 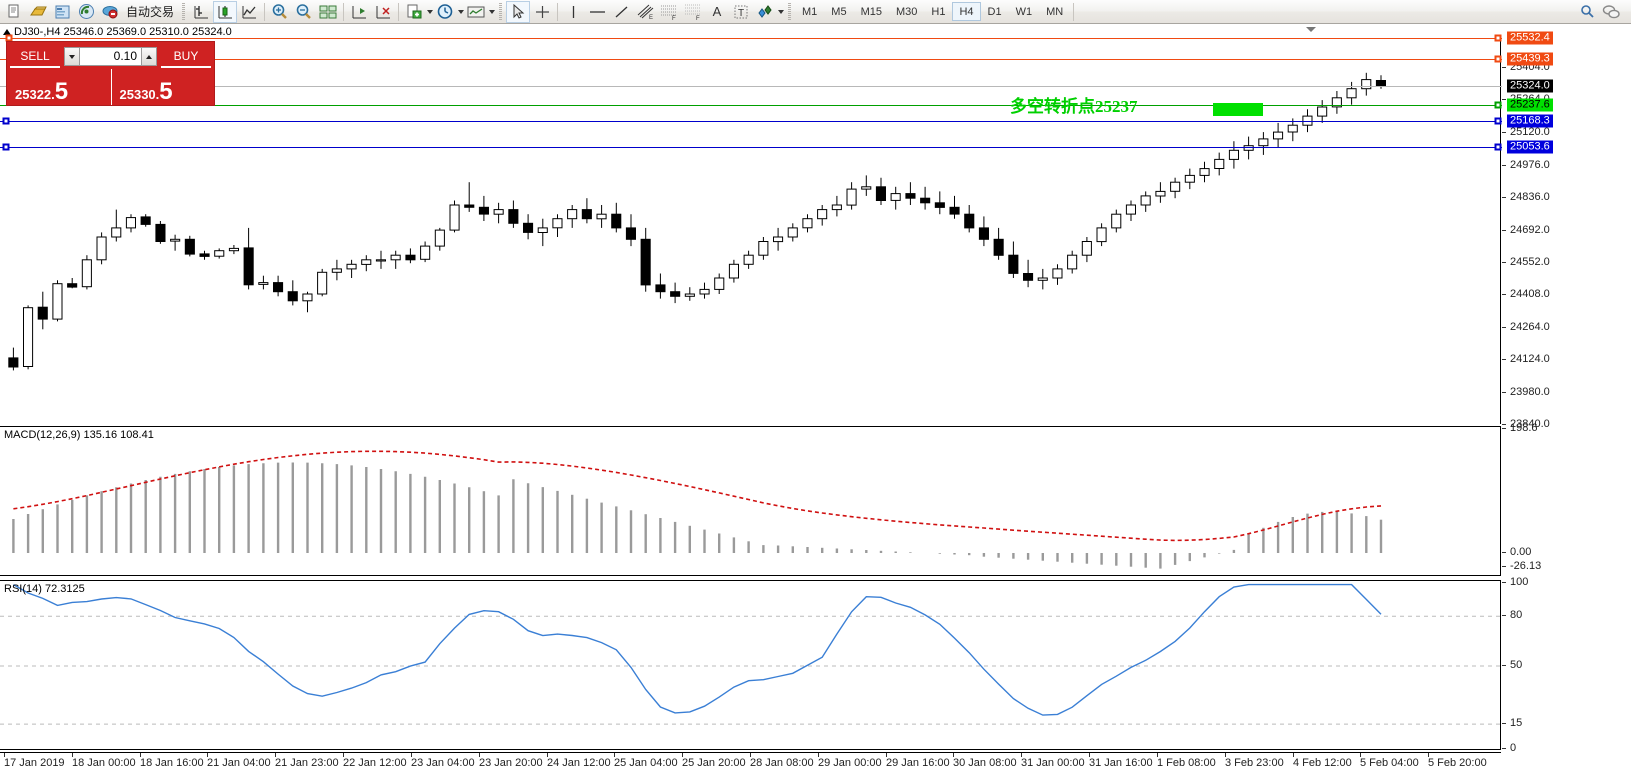 What do you see at coordinates (573, 12) in the screenshot?
I see `vertical-line-icon` at bounding box center [573, 12].